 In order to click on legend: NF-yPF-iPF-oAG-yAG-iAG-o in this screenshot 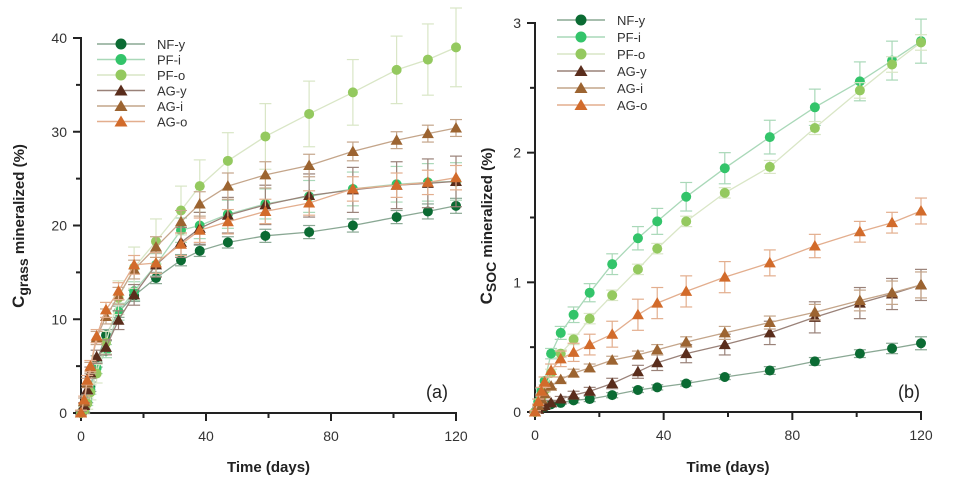, I will do `click(142, 83)`.